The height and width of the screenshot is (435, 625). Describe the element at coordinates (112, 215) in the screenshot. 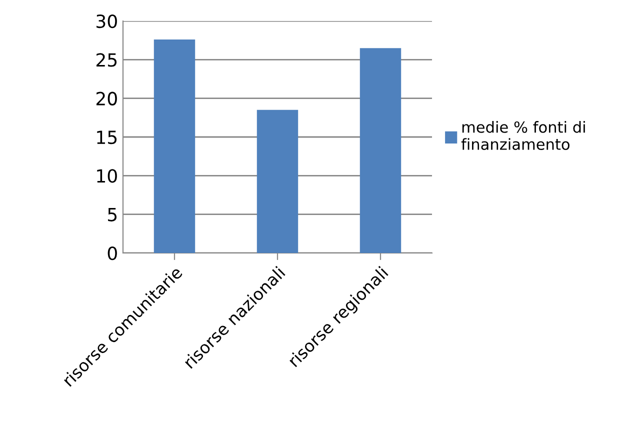

I see `y-tick-label: 5` at that location.